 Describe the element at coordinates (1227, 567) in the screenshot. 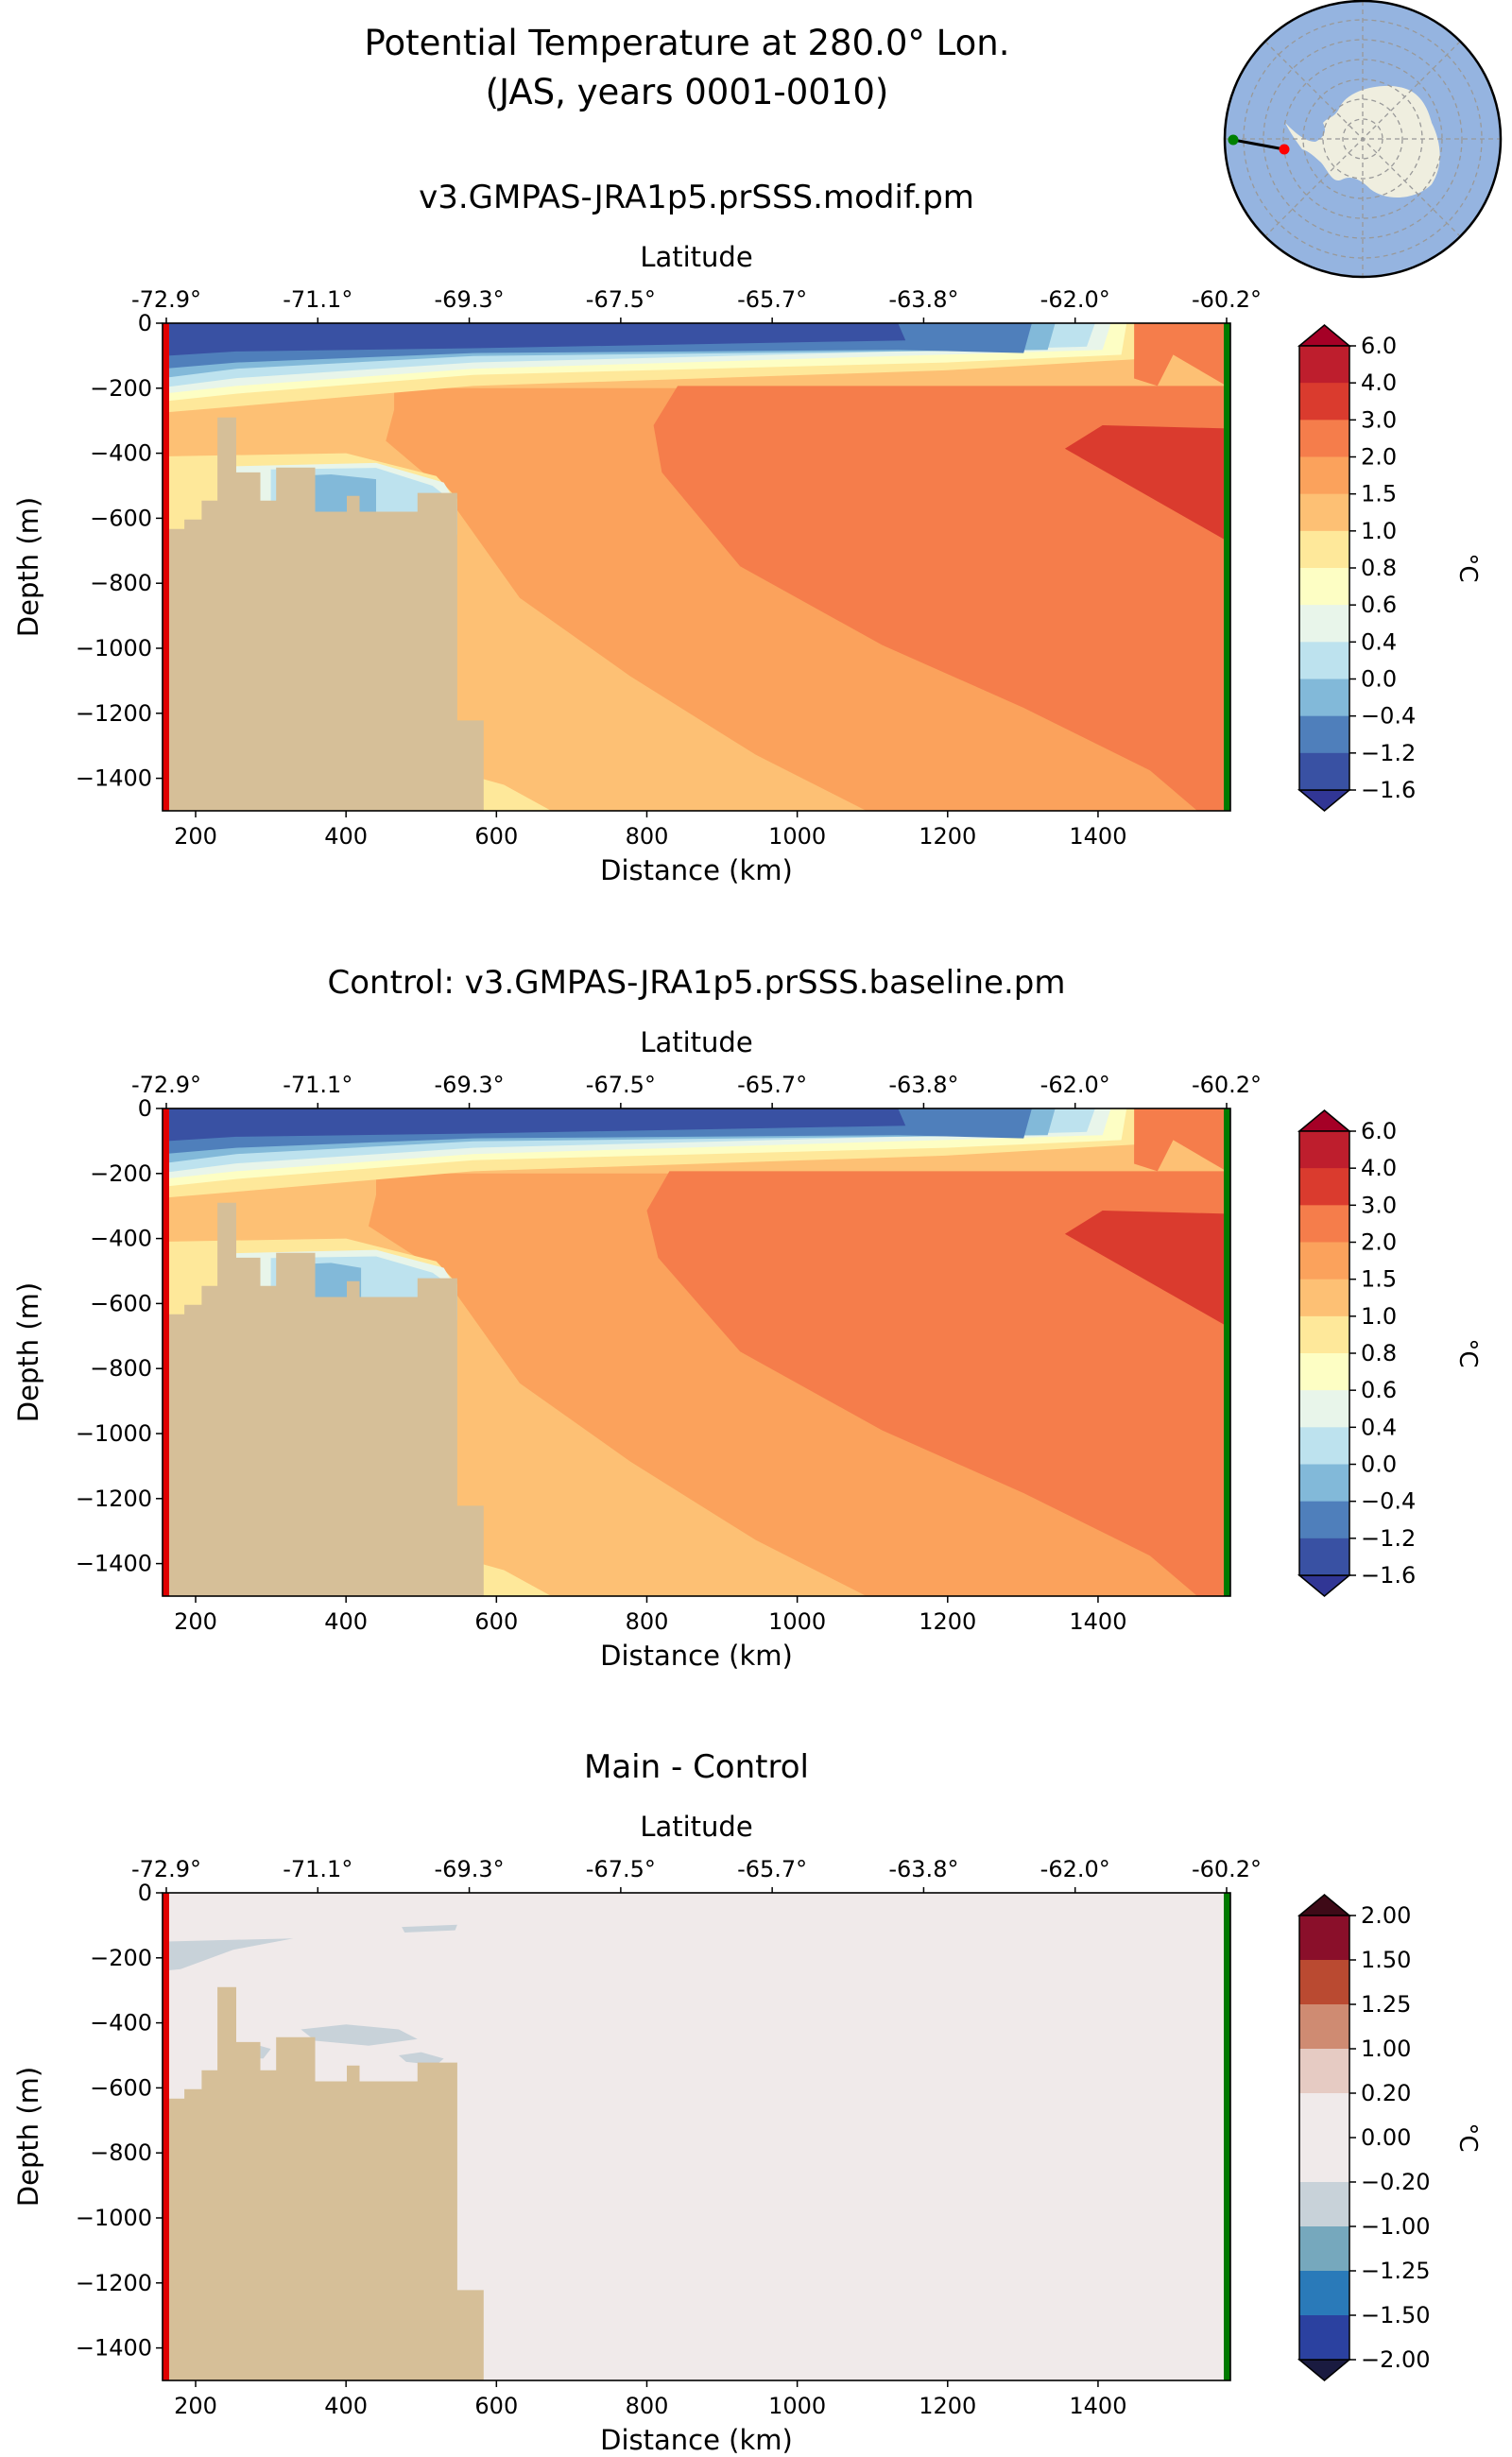

I see `transect-end-line` at that location.